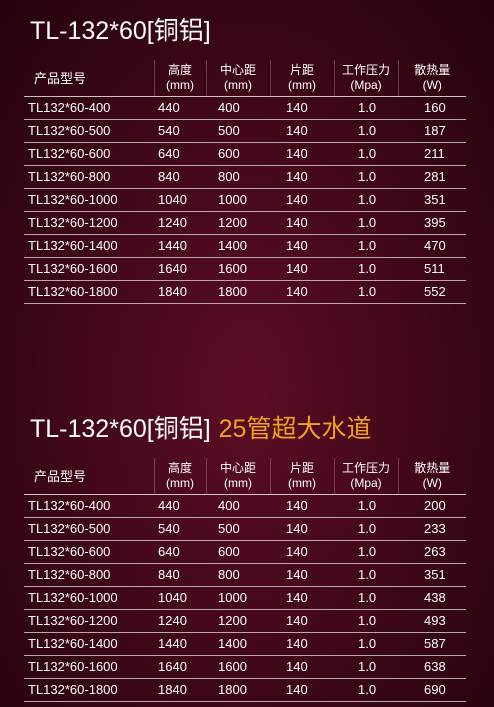 The width and height of the screenshot is (494, 707). I want to click on table-row: TL132*60-1600 1640 1600 140 1.0 511, so click(245, 269).